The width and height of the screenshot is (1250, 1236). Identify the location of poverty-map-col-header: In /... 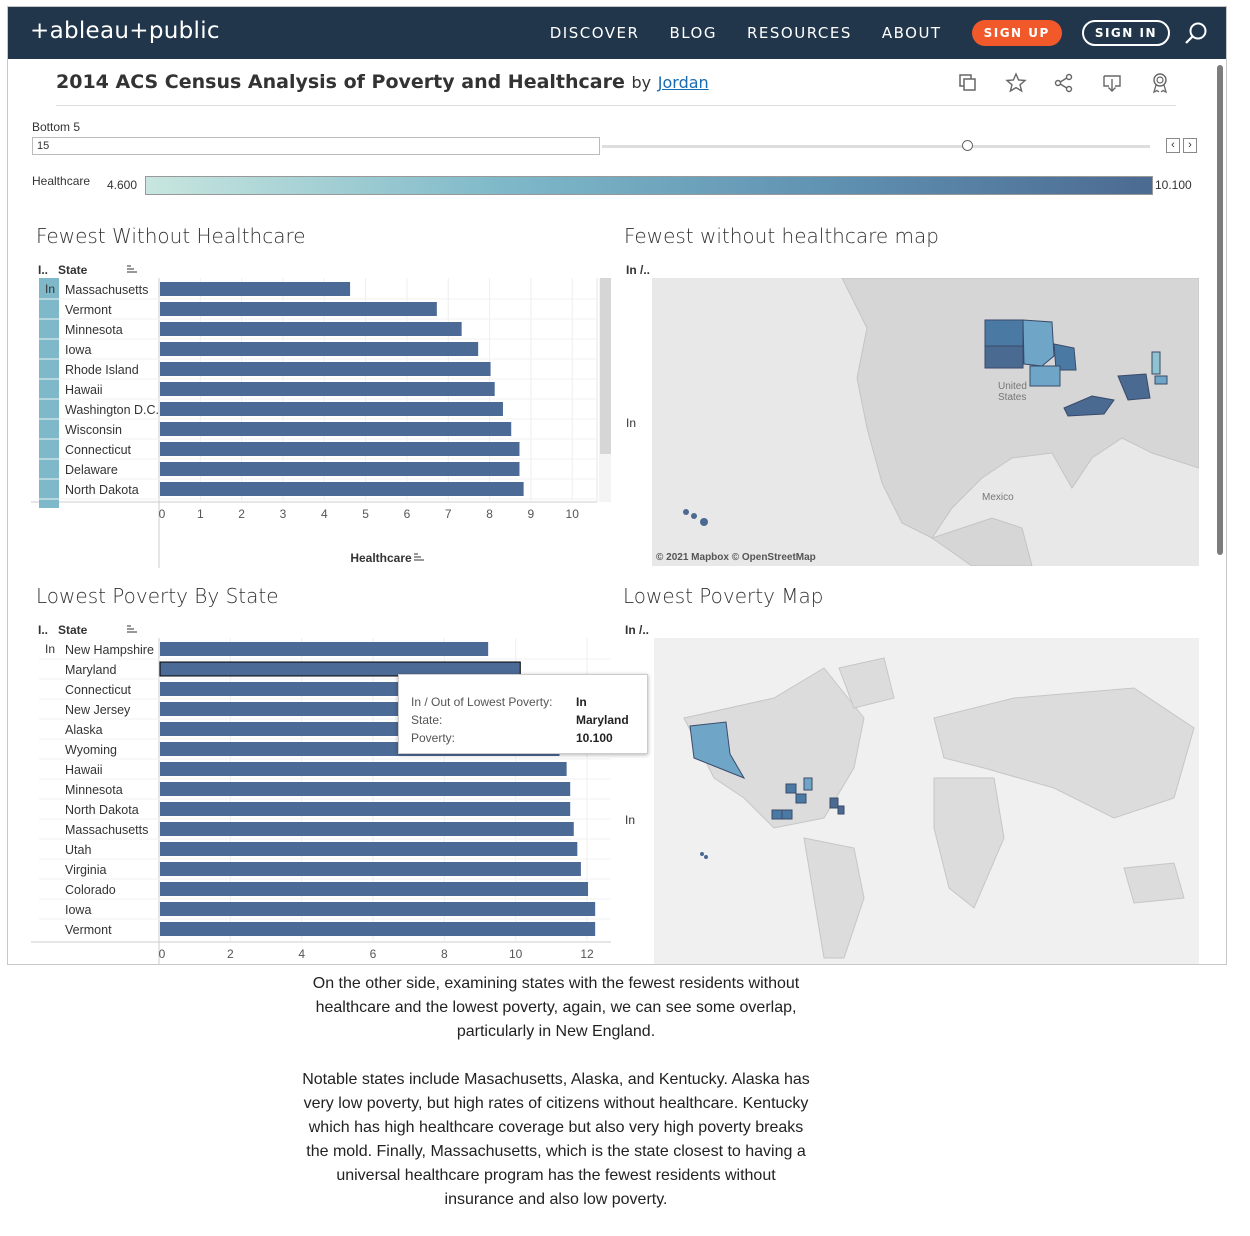
(637, 630).